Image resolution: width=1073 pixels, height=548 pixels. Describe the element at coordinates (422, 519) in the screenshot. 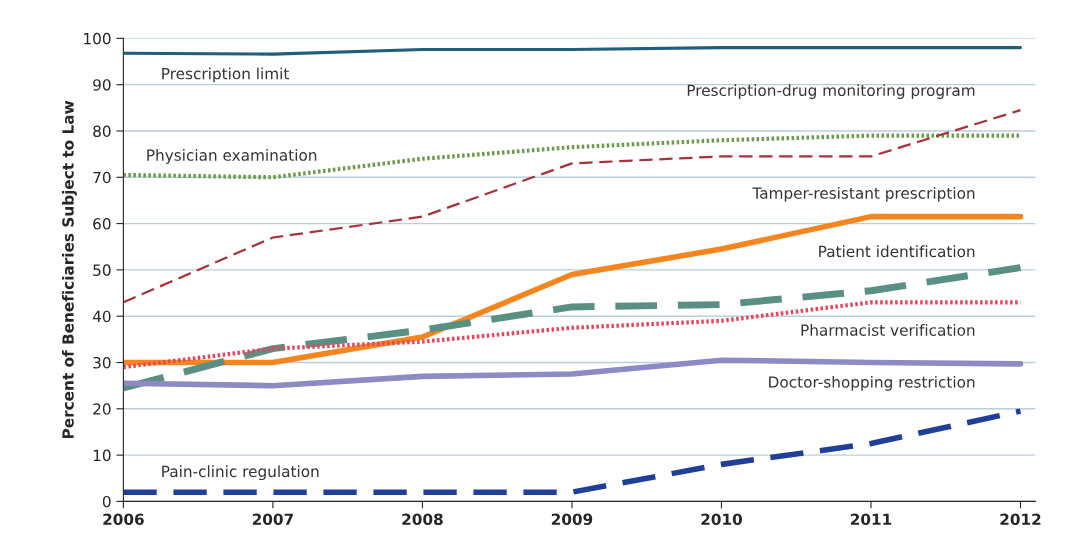

I see `x-tick-label: 2008` at that location.